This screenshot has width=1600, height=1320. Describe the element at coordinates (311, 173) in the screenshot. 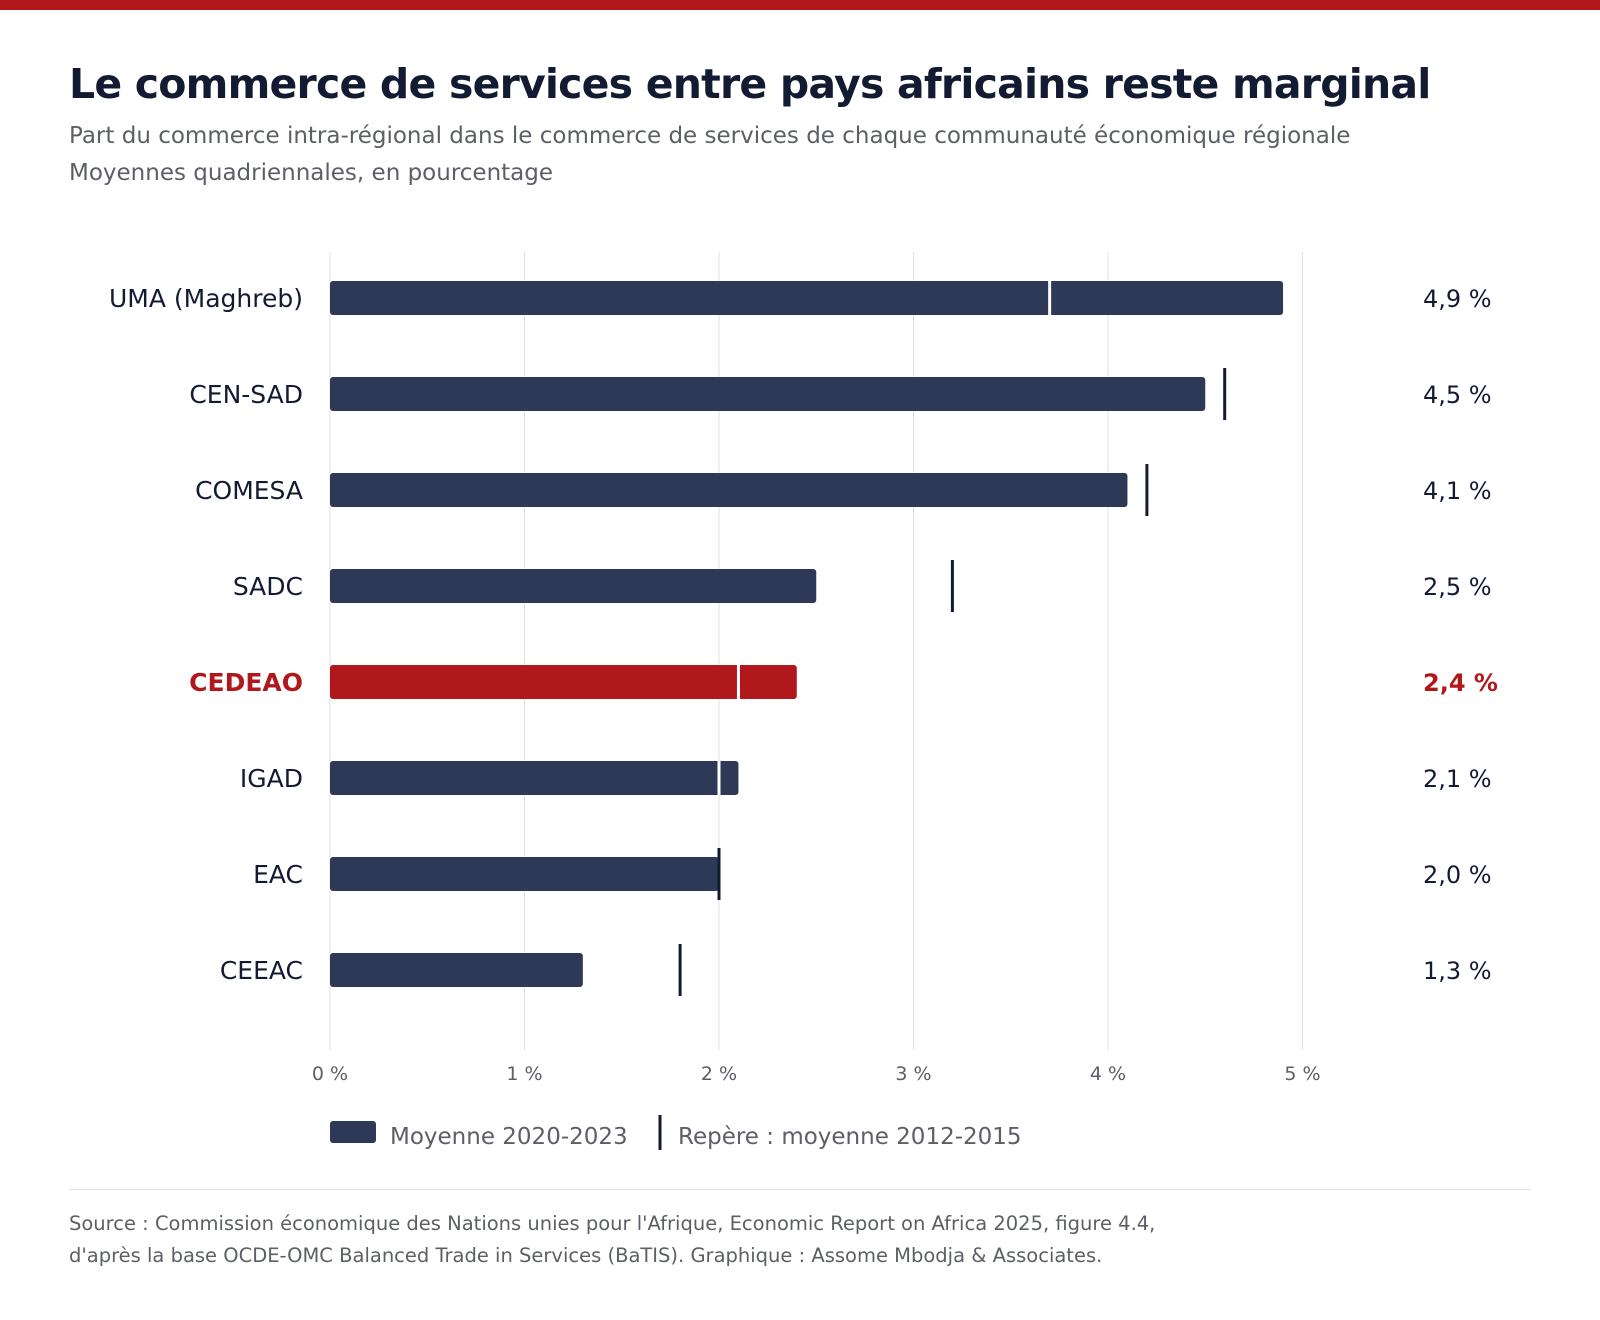

I see `chart-subtitle-units: Moyennes quadriennales, en pourcentage` at that location.